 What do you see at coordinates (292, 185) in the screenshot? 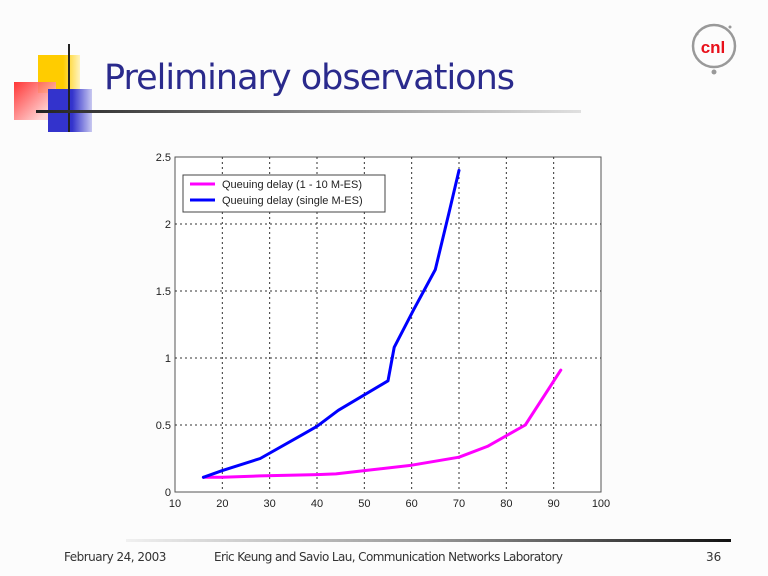
I see `legend-label-multi: Queuing delay (1 - 10 M-ES)` at bounding box center [292, 185].